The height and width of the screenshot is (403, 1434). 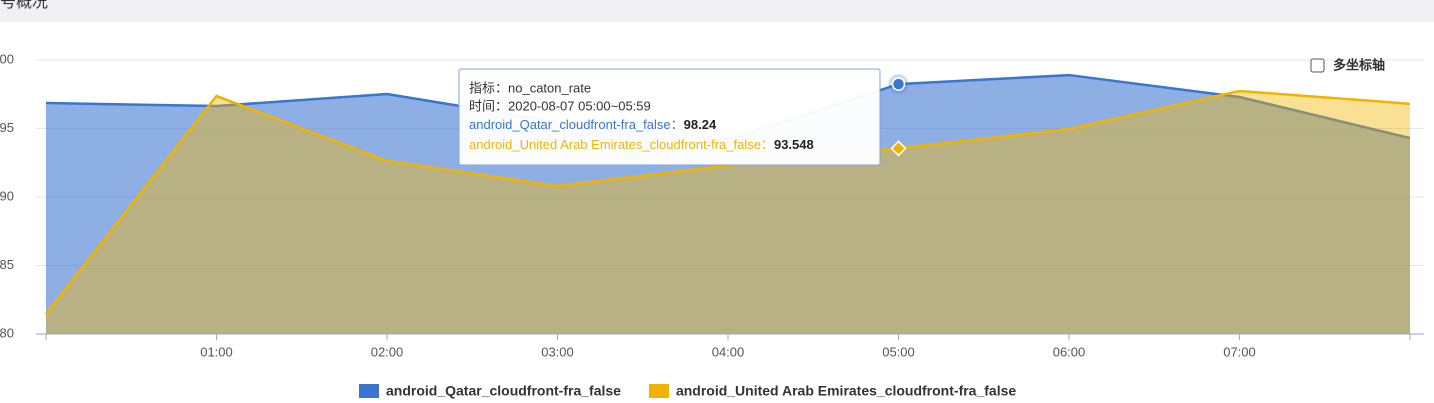 I want to click on x-tick-label: 06:00, so click(x=1069, y=351).